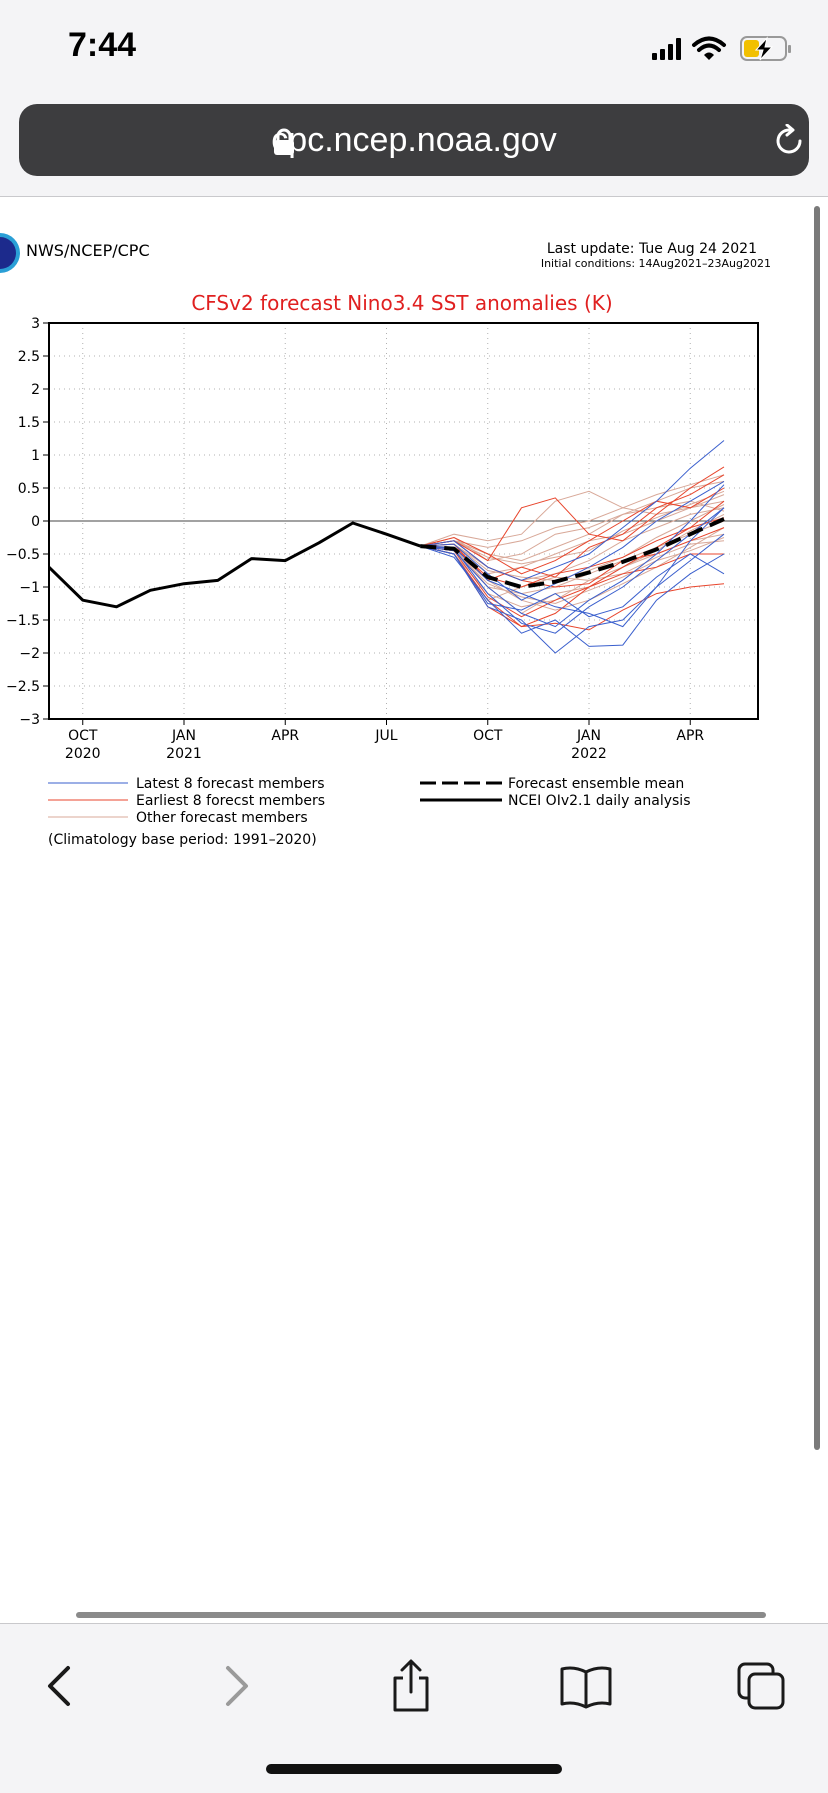  What do you see at coordinates (656, 263) in the screenshot?
I see `initial-conditions: Initial conditions: 14Aug2021–23Aug2021` at bounding box center [656, 263].